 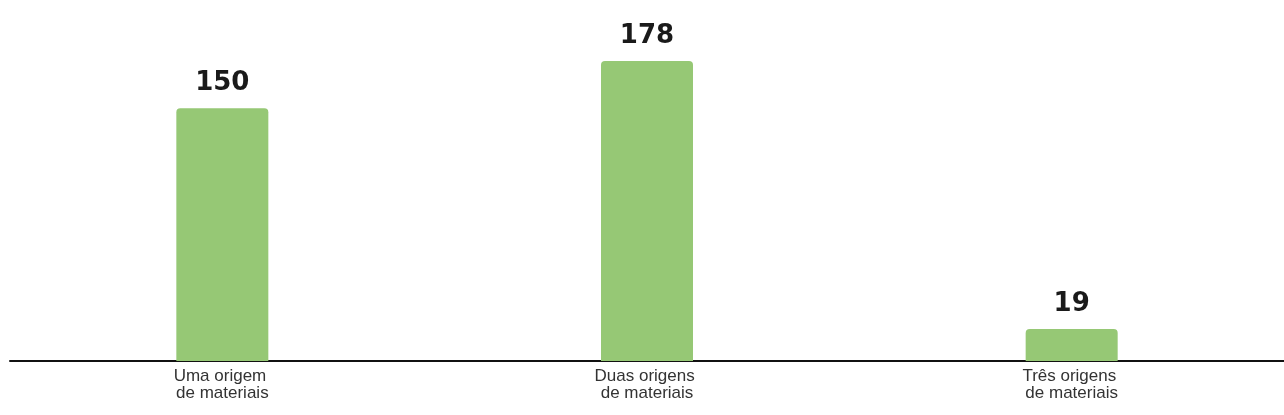 I want to click on data-label: 150, so click(x=222, y=81).